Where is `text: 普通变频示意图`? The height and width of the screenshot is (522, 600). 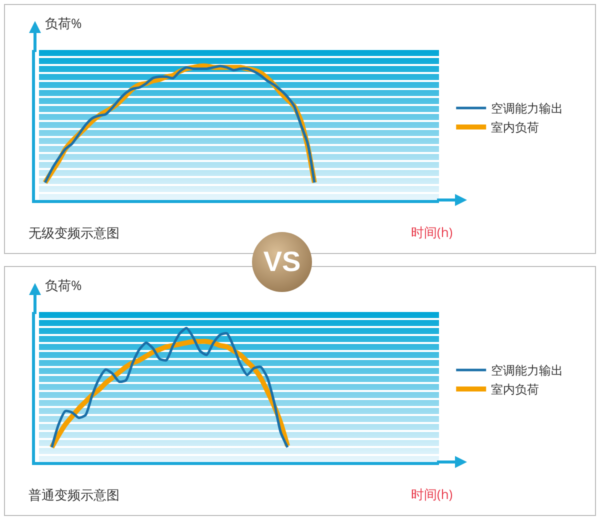
text: 普通变频示意图 is located at coordinates (74, 495).